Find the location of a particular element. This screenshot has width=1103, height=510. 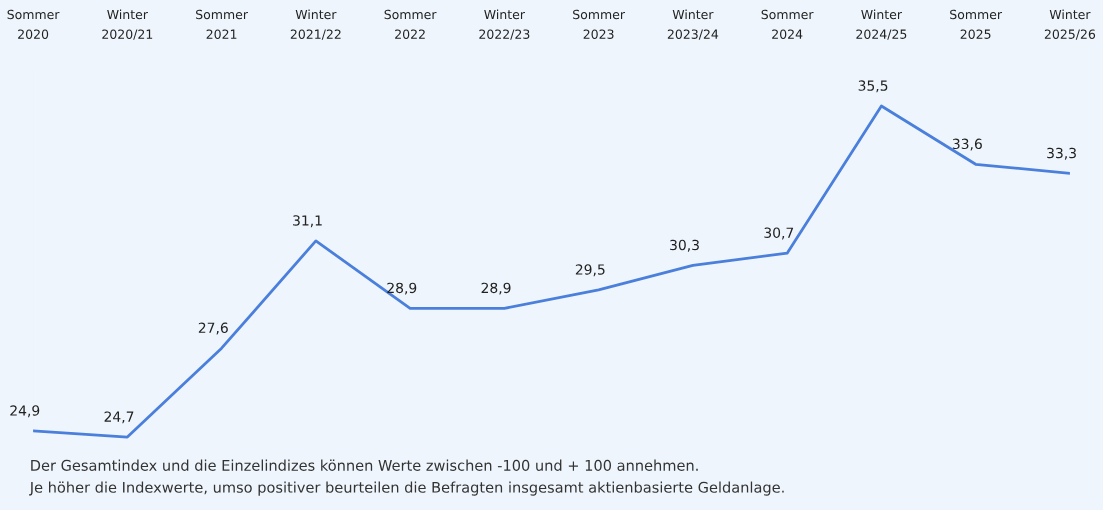

x-tick-label: Sommer 2021 is located at coordinates (222, 24).